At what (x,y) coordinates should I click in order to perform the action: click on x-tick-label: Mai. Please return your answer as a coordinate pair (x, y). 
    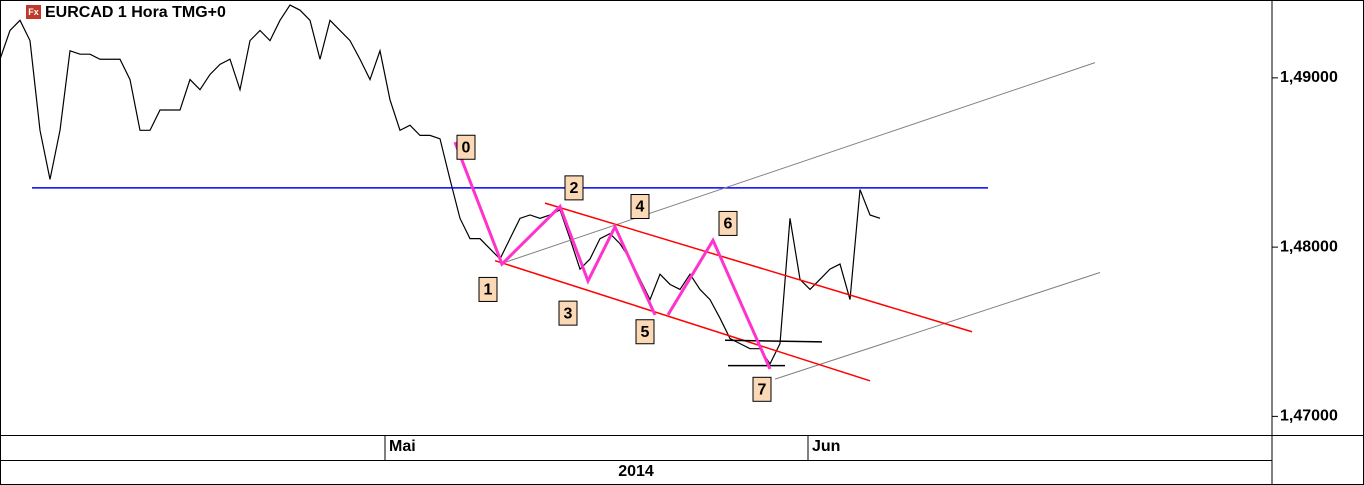
    Looking at the image, I should click on (402, 446).